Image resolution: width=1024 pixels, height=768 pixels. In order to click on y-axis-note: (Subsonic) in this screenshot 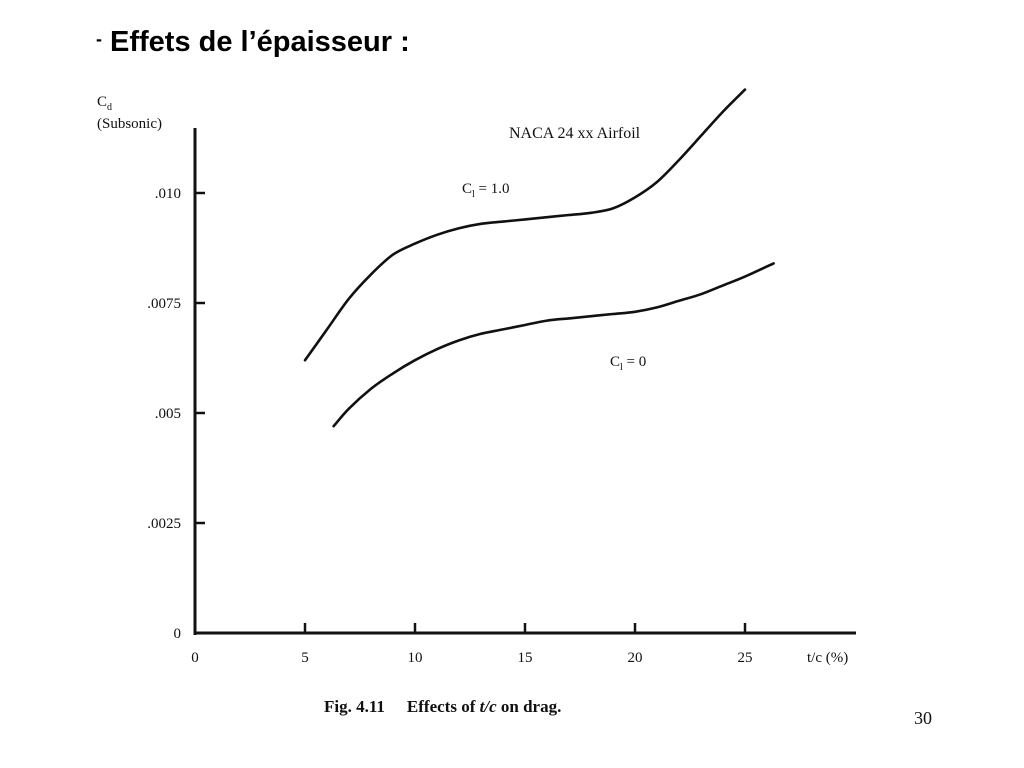, I will do `click(129, 124)`.